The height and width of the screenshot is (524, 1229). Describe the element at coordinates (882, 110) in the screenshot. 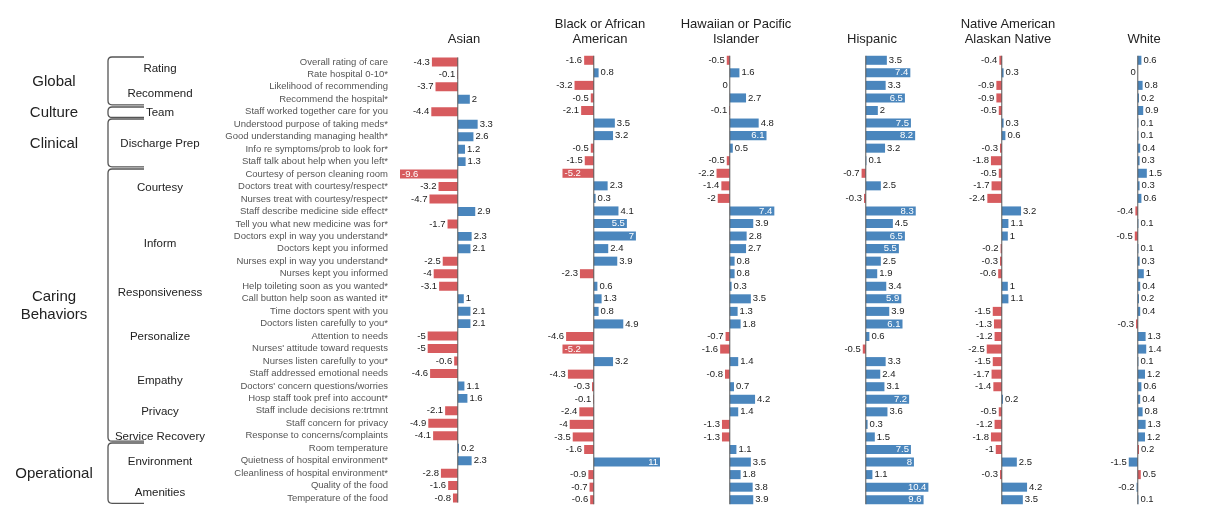

I see `data-label: 2` at that location.